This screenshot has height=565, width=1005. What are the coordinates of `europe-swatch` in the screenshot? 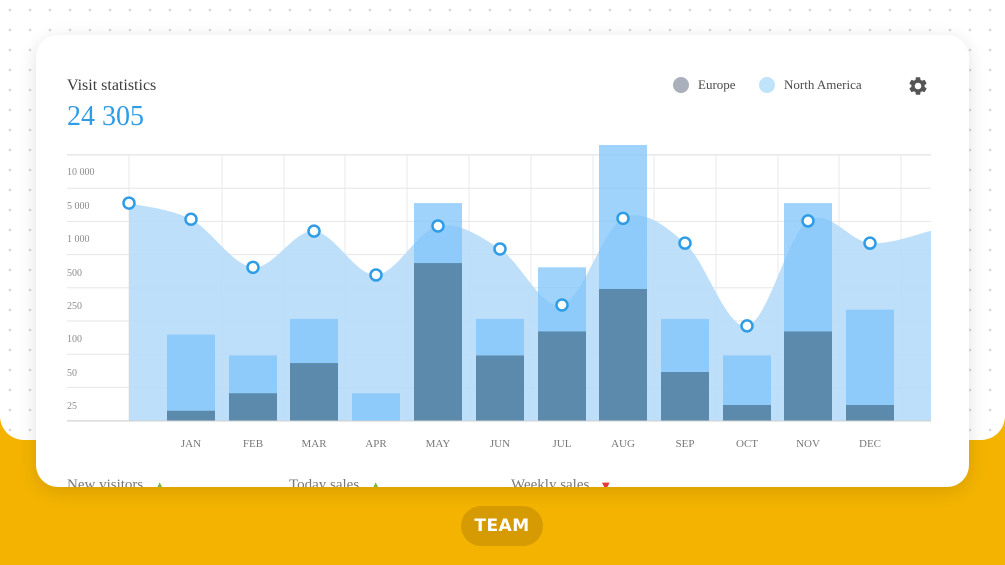 It's located at (681, 85).